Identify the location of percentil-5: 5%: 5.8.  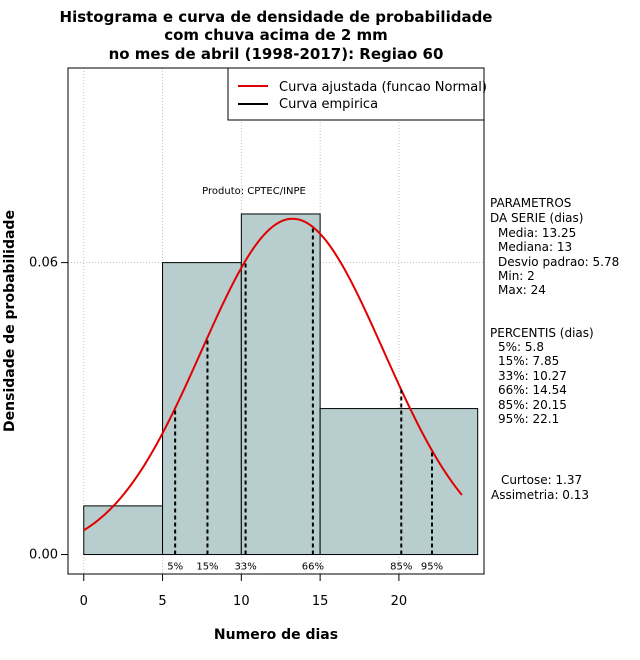
(521, 347).